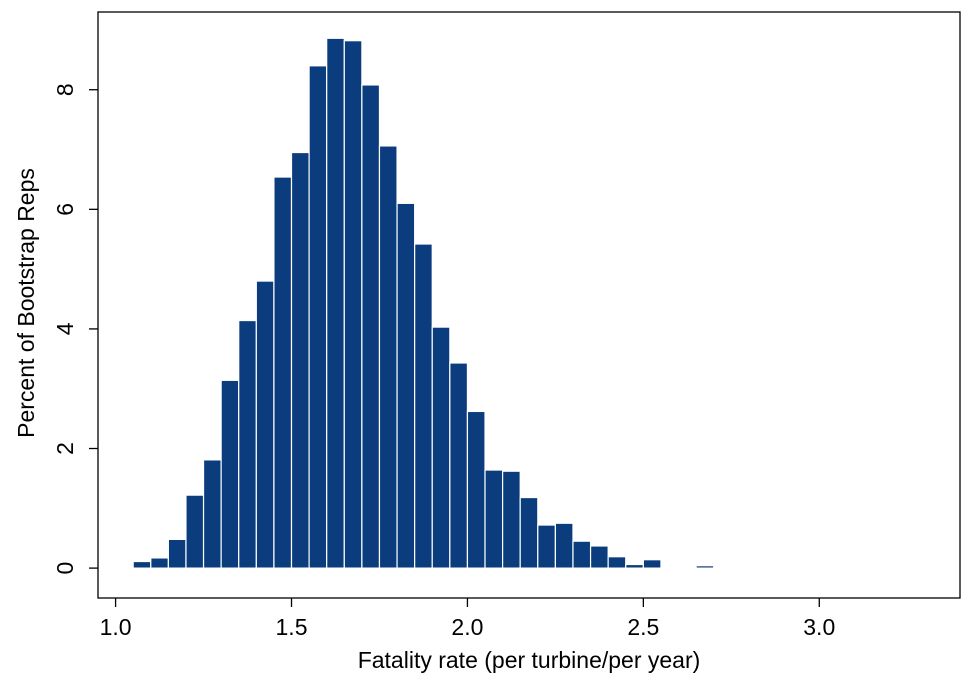  I want to click on x-tick-label: 3.0, so click(819, 627).